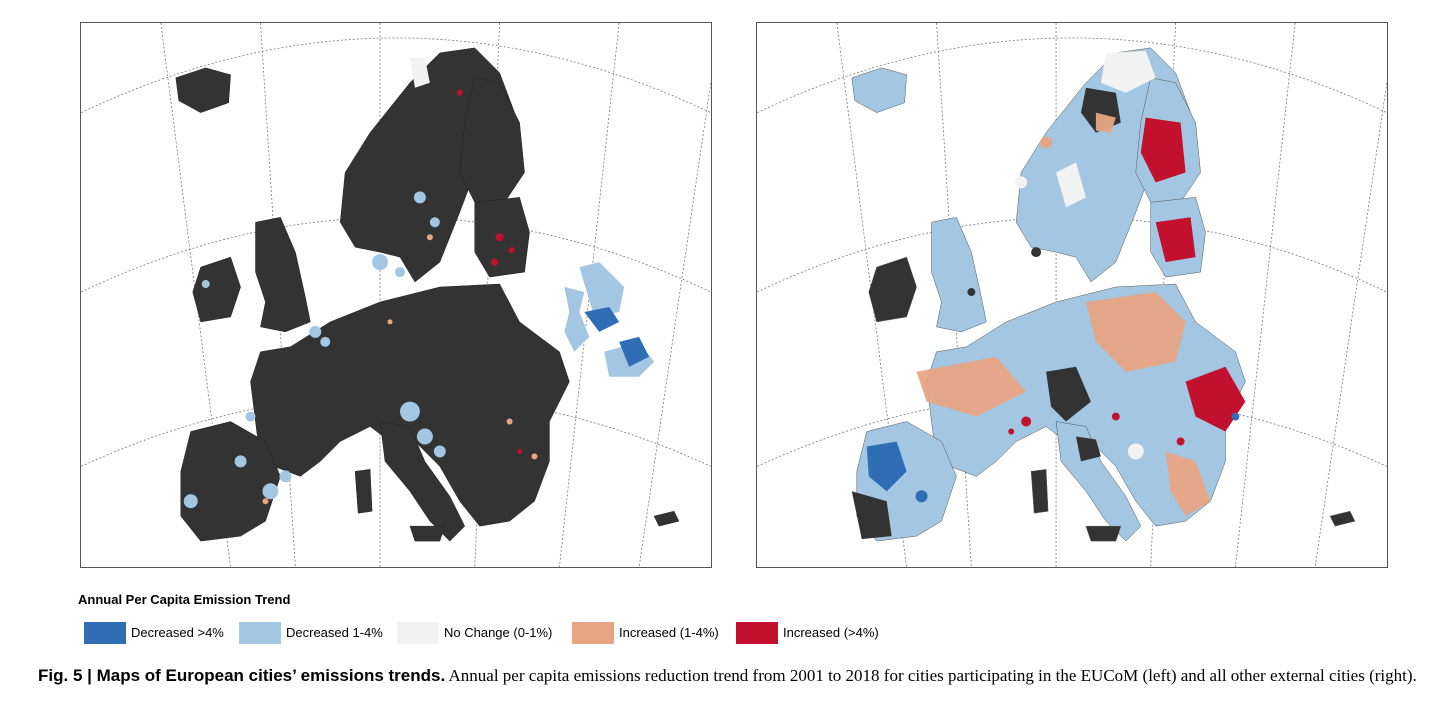  I want to click on legend-label: Increased (>4%), so click(831, 632).